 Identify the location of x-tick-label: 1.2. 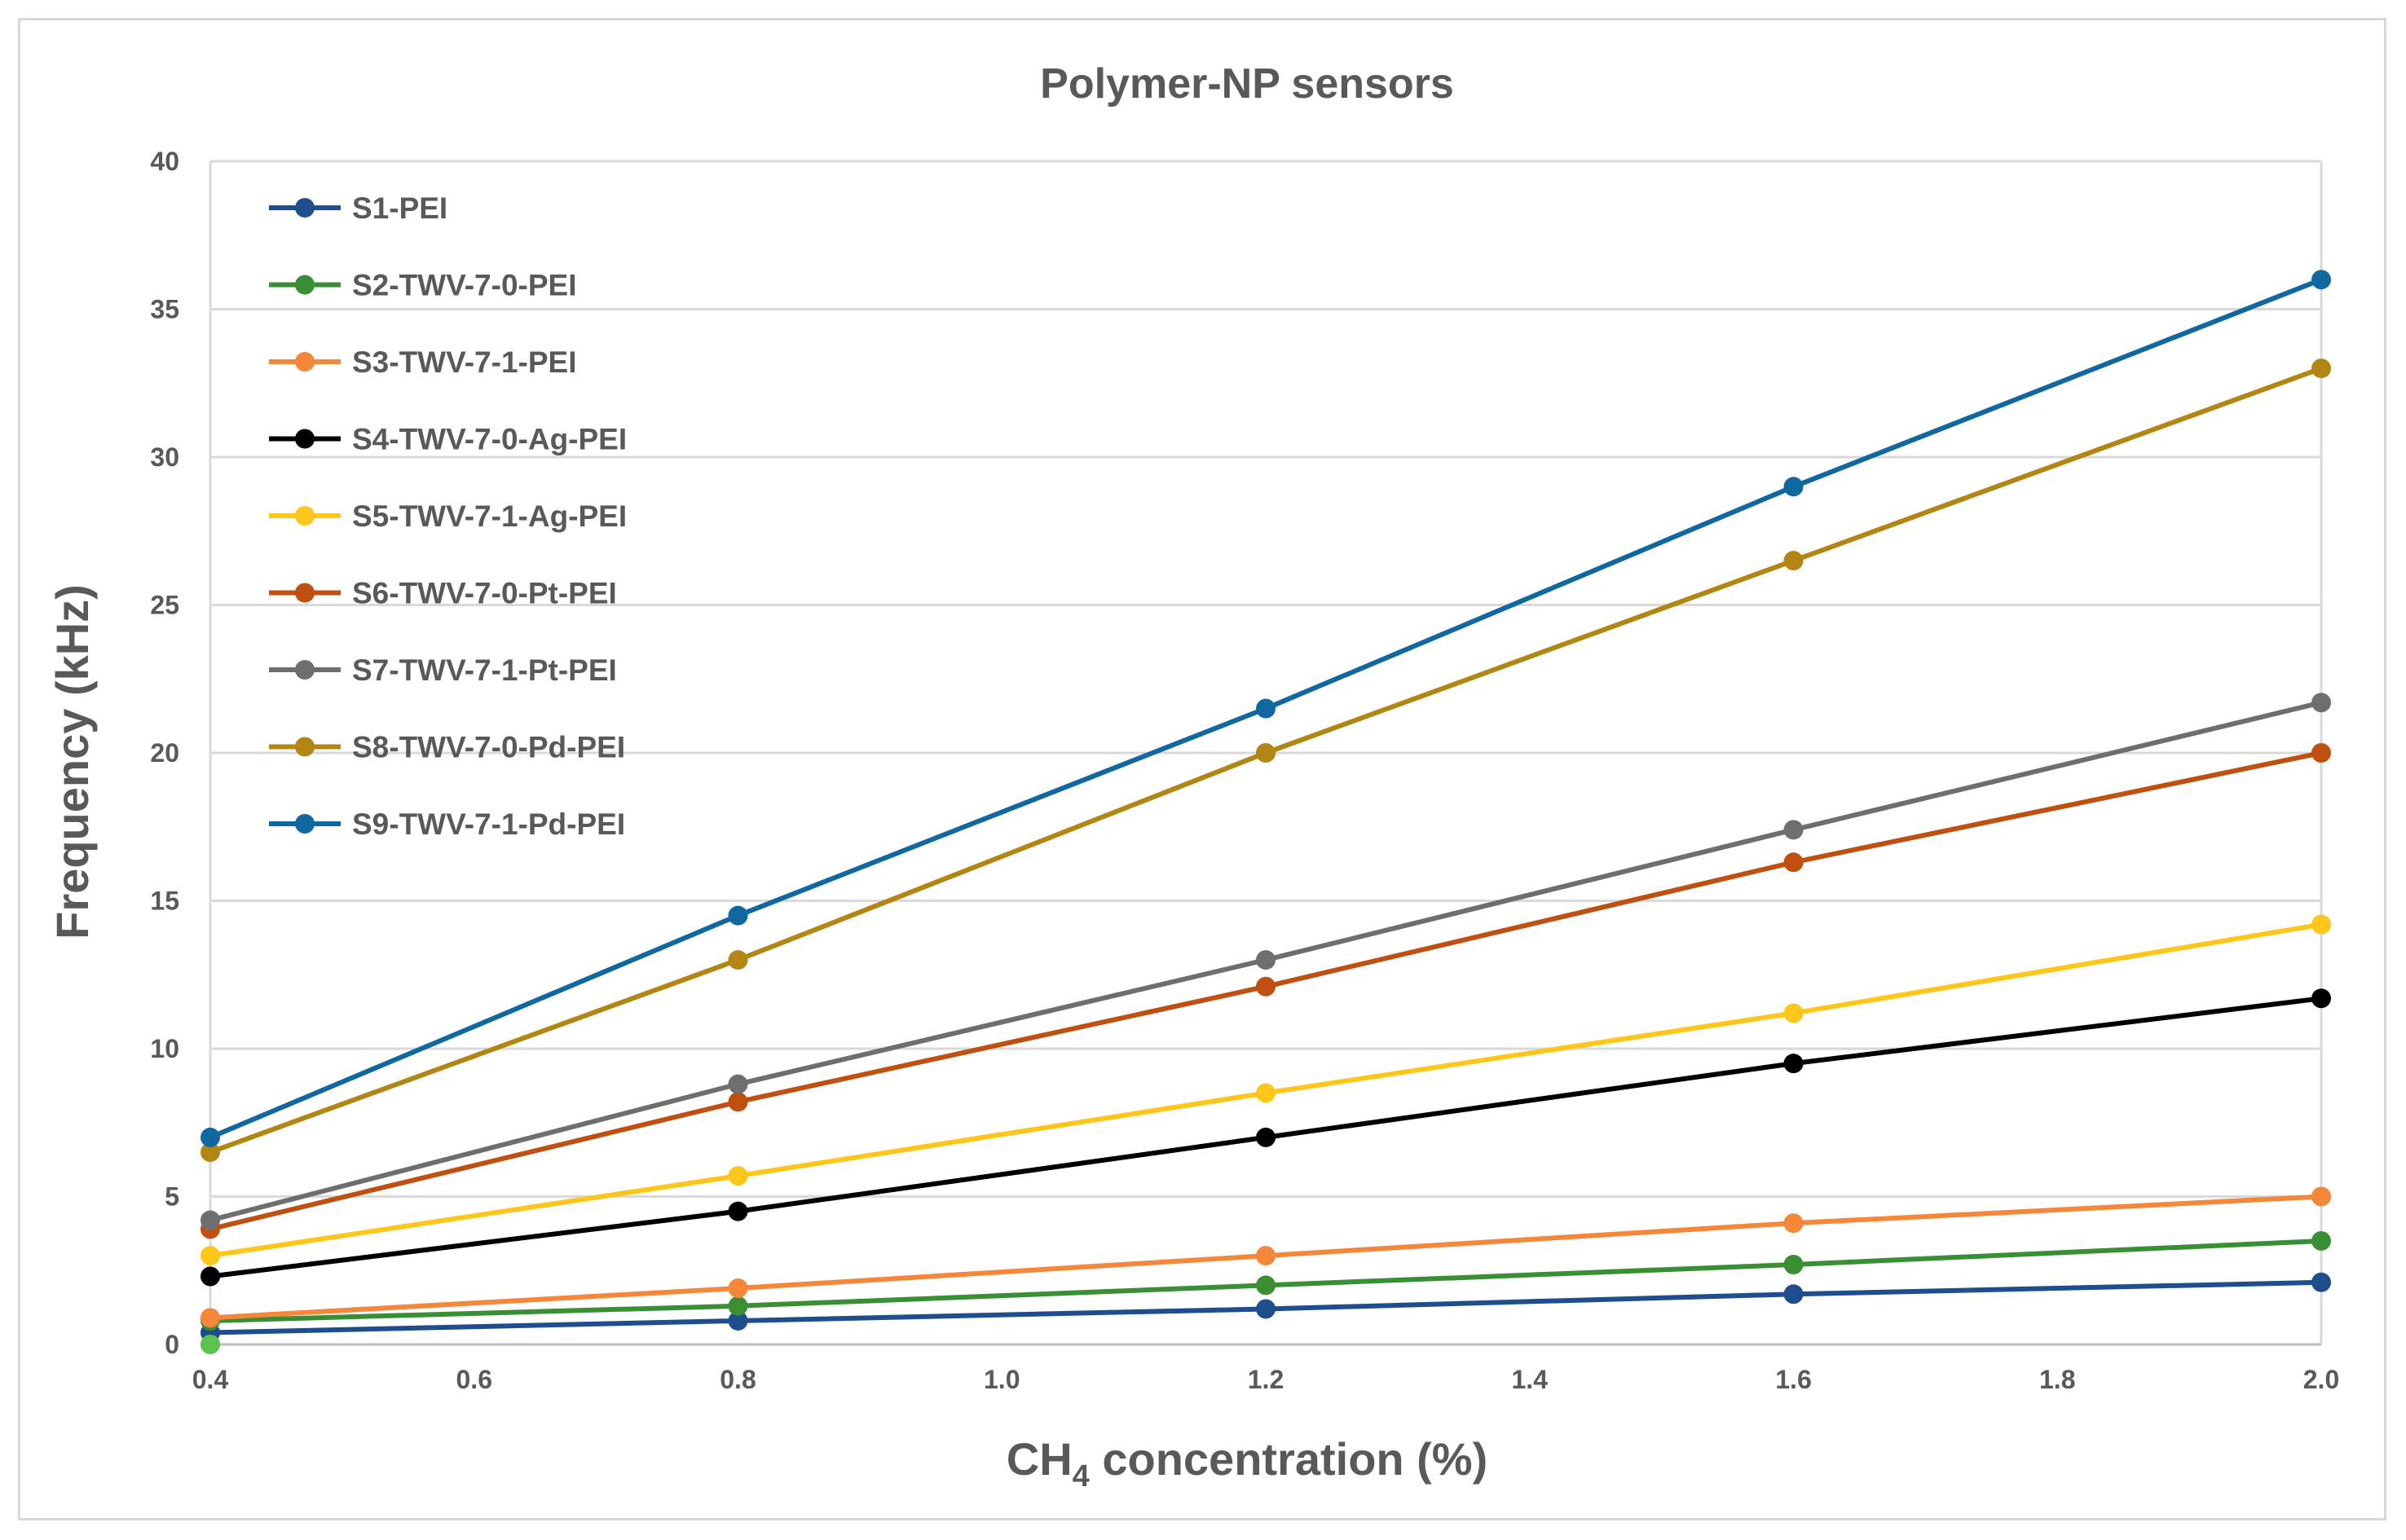
(1266, 1379).